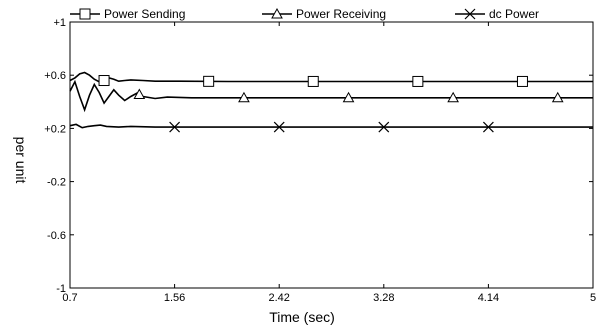  Describe the element at coordinates (21, 160) in the screenshot. I see `y-axis-title: per unit` at that location.